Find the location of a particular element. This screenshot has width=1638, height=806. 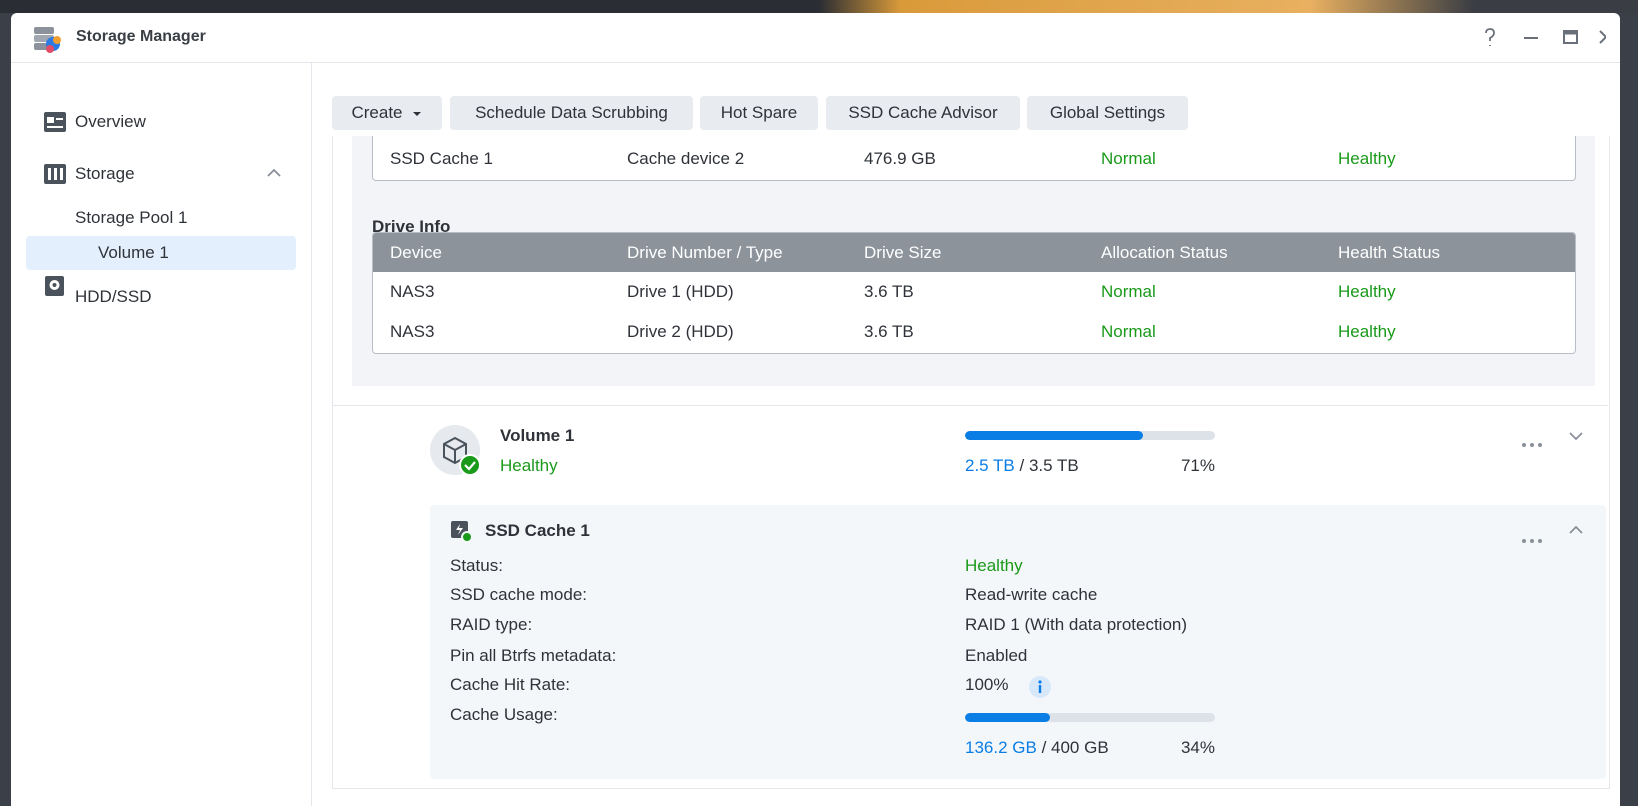

table-header is located at coordinates (974, 252).